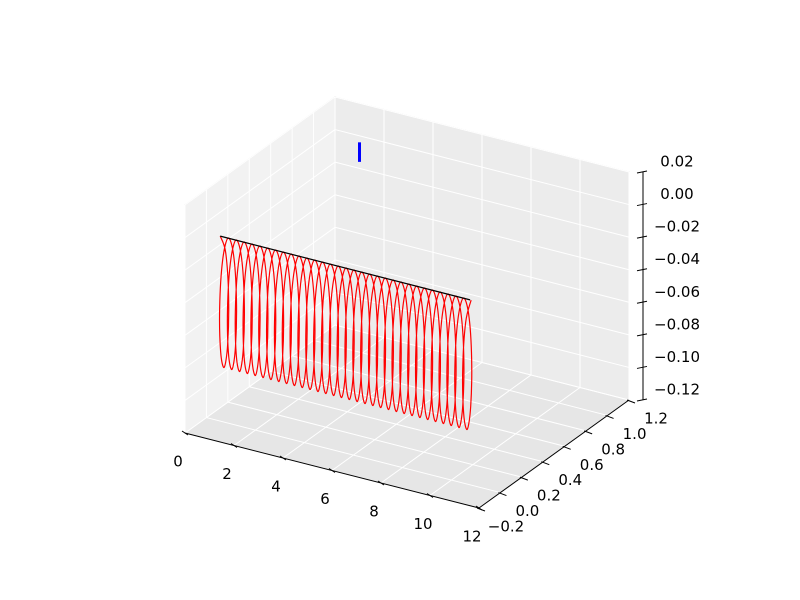 This screenshot has height=600, width=800. I want to click on z-tick-label: −0.02, so click(677, 227).